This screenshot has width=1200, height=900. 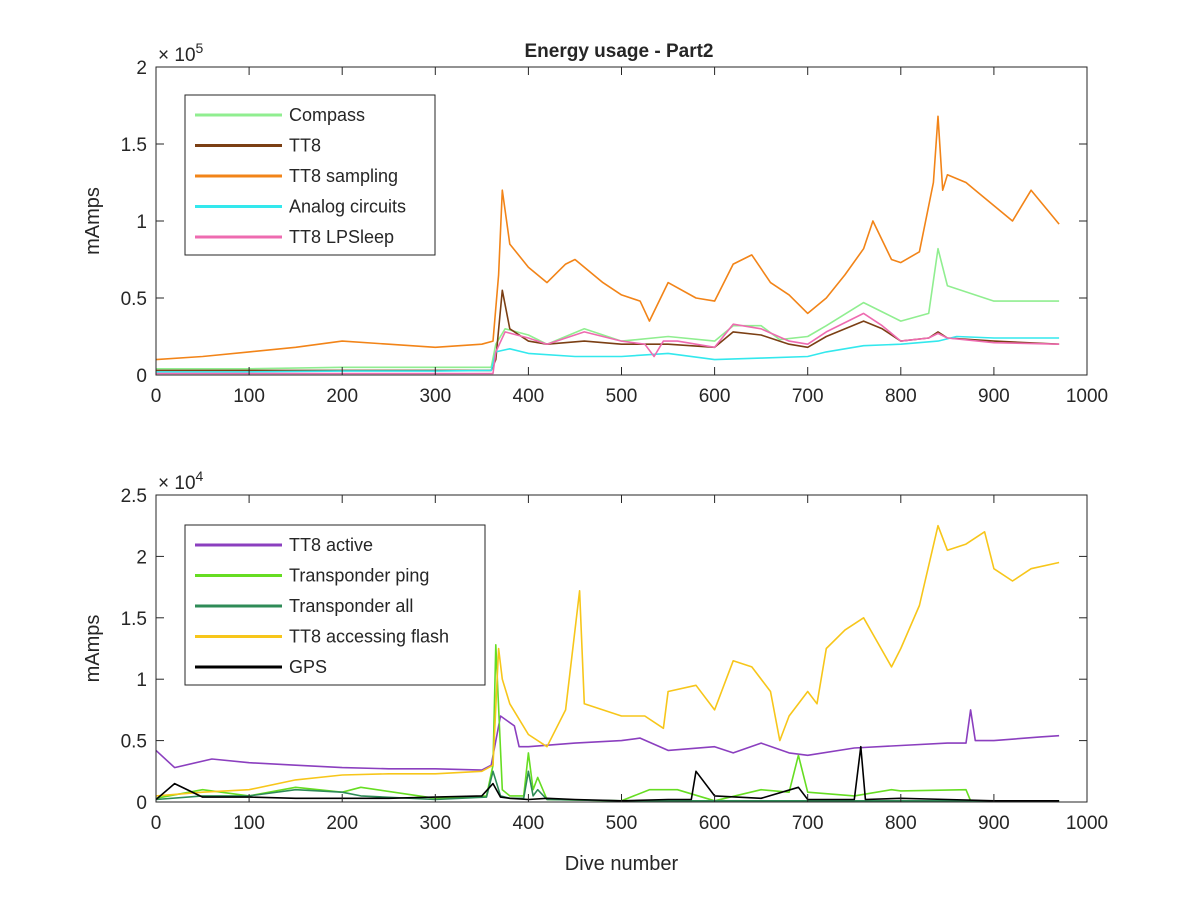 I want to click on series-line-tt8, so click(x=608, y=330).